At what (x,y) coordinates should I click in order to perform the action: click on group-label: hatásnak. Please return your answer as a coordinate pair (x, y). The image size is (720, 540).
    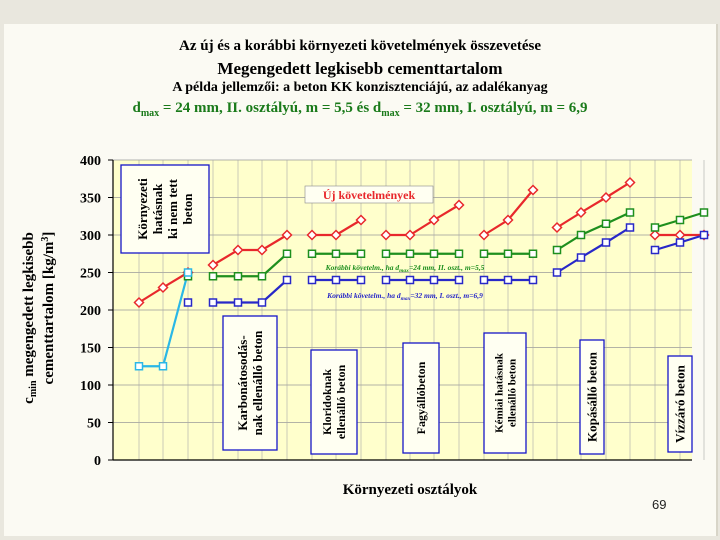
    Looking at the image, I should click on (157, 208).